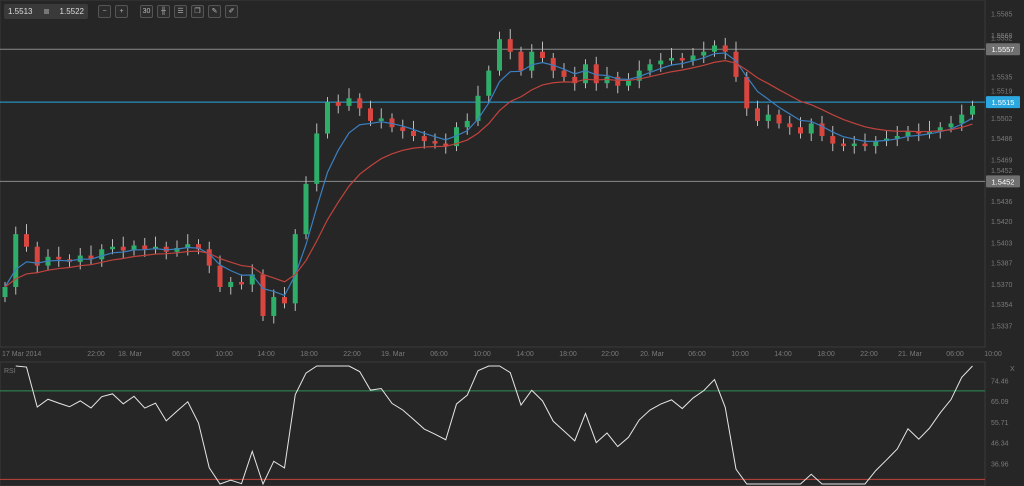  Describe the element at coordinates (1002, 285) in the screenshot. I see `price-tick-label: 1.5370` at that location.